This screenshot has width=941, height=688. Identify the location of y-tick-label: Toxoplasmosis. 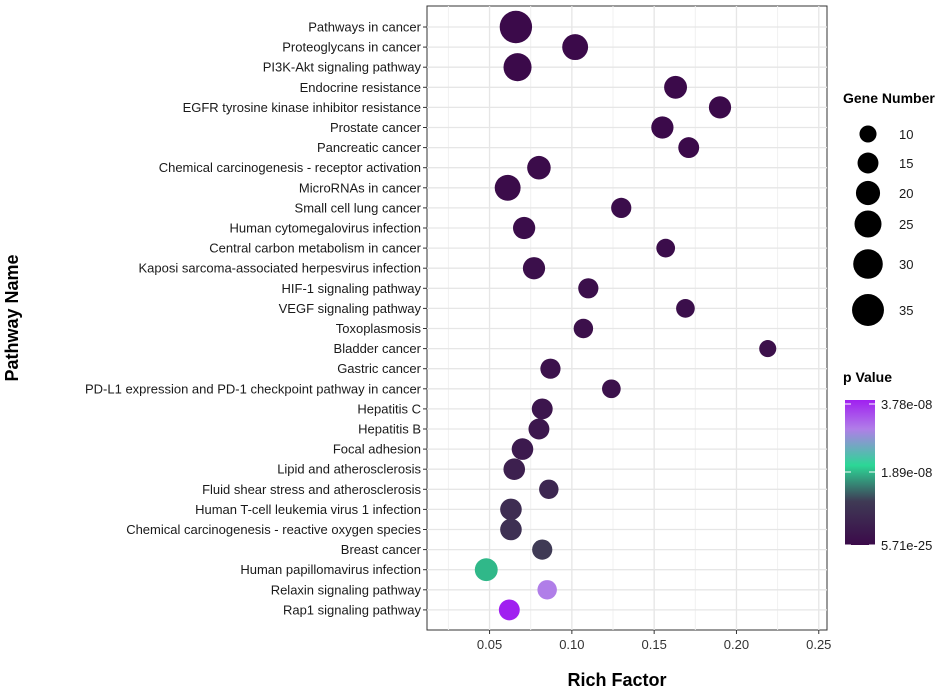
(379, 328).